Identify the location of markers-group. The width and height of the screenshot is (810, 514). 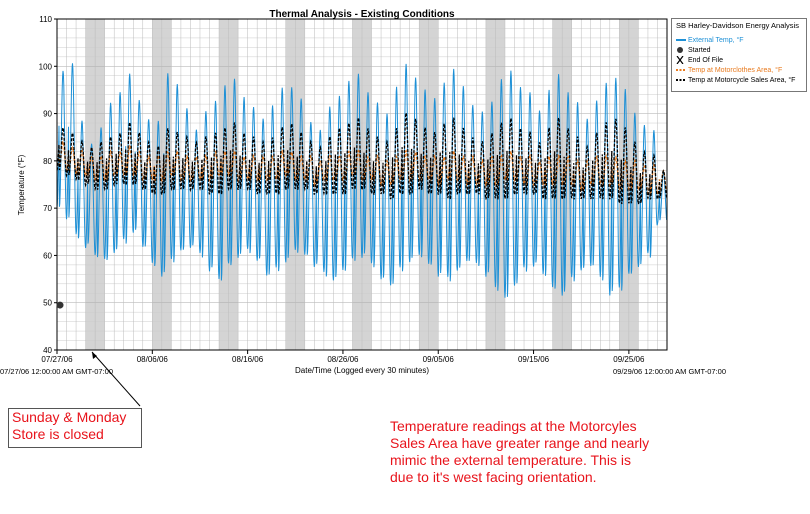
(60, 305).